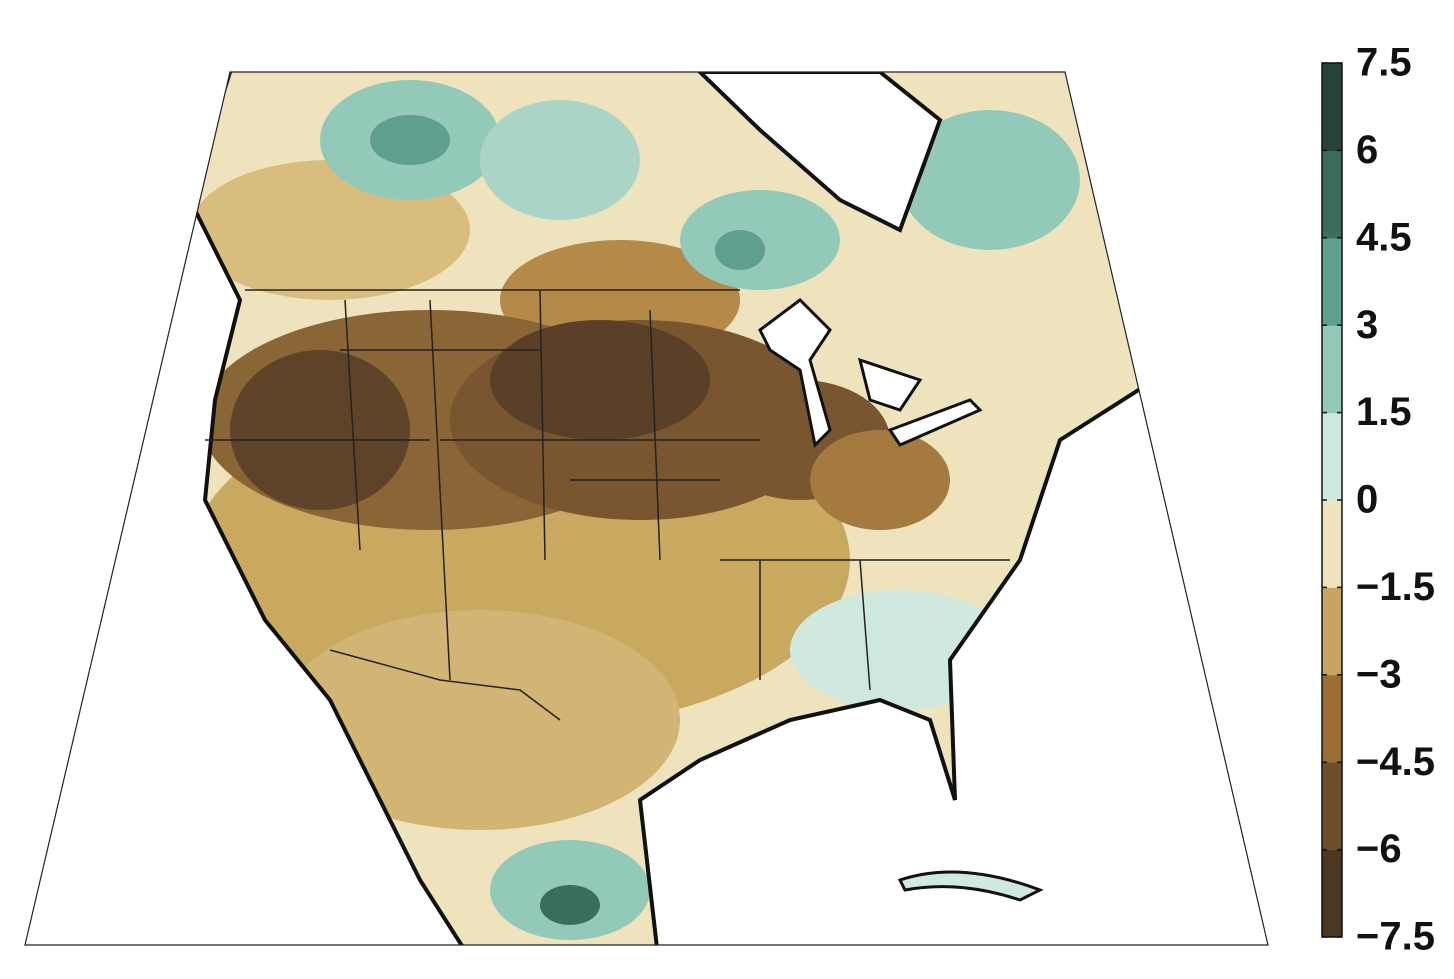  Describe the element at coordinates (1367, 325) in the screenshot. I see `colorbar-tick-label: 3` at that location.